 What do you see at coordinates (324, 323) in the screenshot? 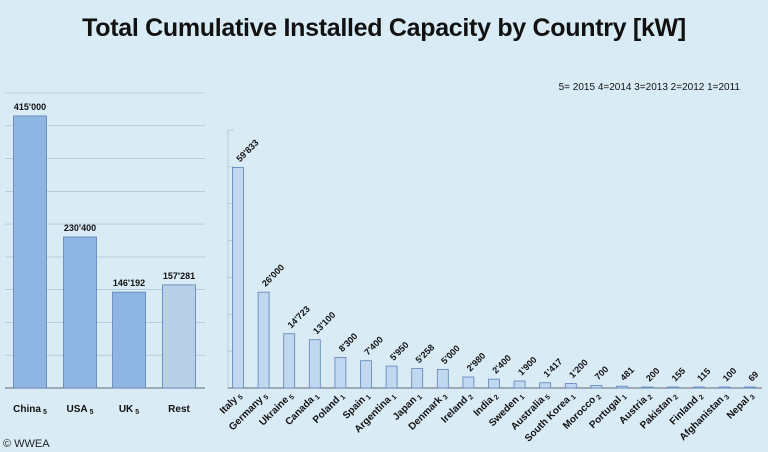
I see `data-label: 13'100` at bounding box center [324, 323].